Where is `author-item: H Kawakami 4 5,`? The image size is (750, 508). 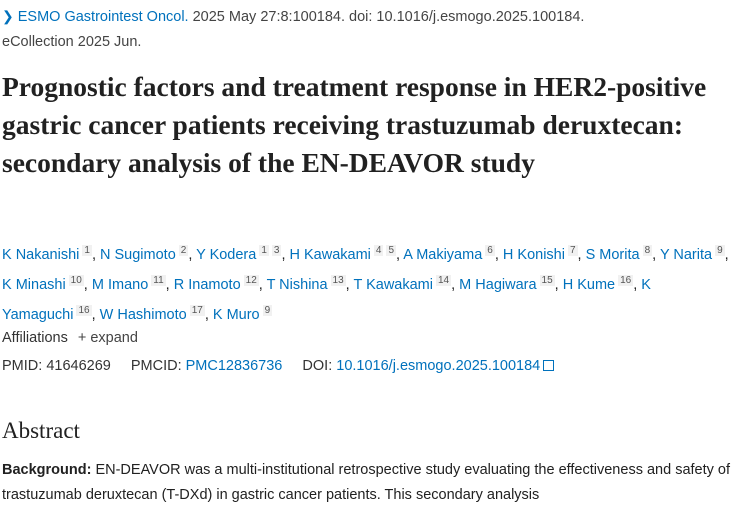
author-item: H Kawakami 4 5, is located at coordinates (346, 254).